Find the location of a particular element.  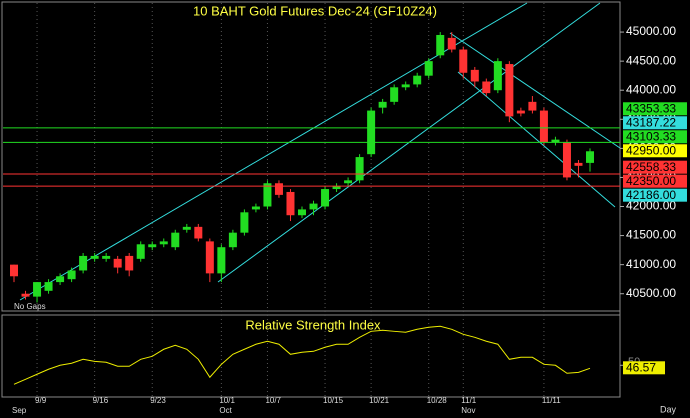

last-value-label: 46.57 is located at coordinates (641, 367).